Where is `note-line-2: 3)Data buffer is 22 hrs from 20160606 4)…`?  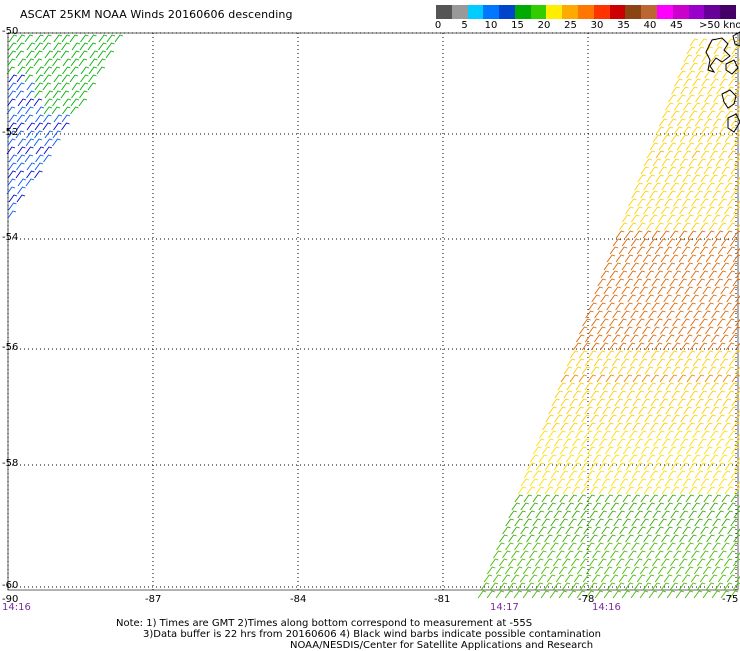
note-line-2: 3)Data buffer is 22 hrs from 20160606 4)… is located at coordinates (372, 634).